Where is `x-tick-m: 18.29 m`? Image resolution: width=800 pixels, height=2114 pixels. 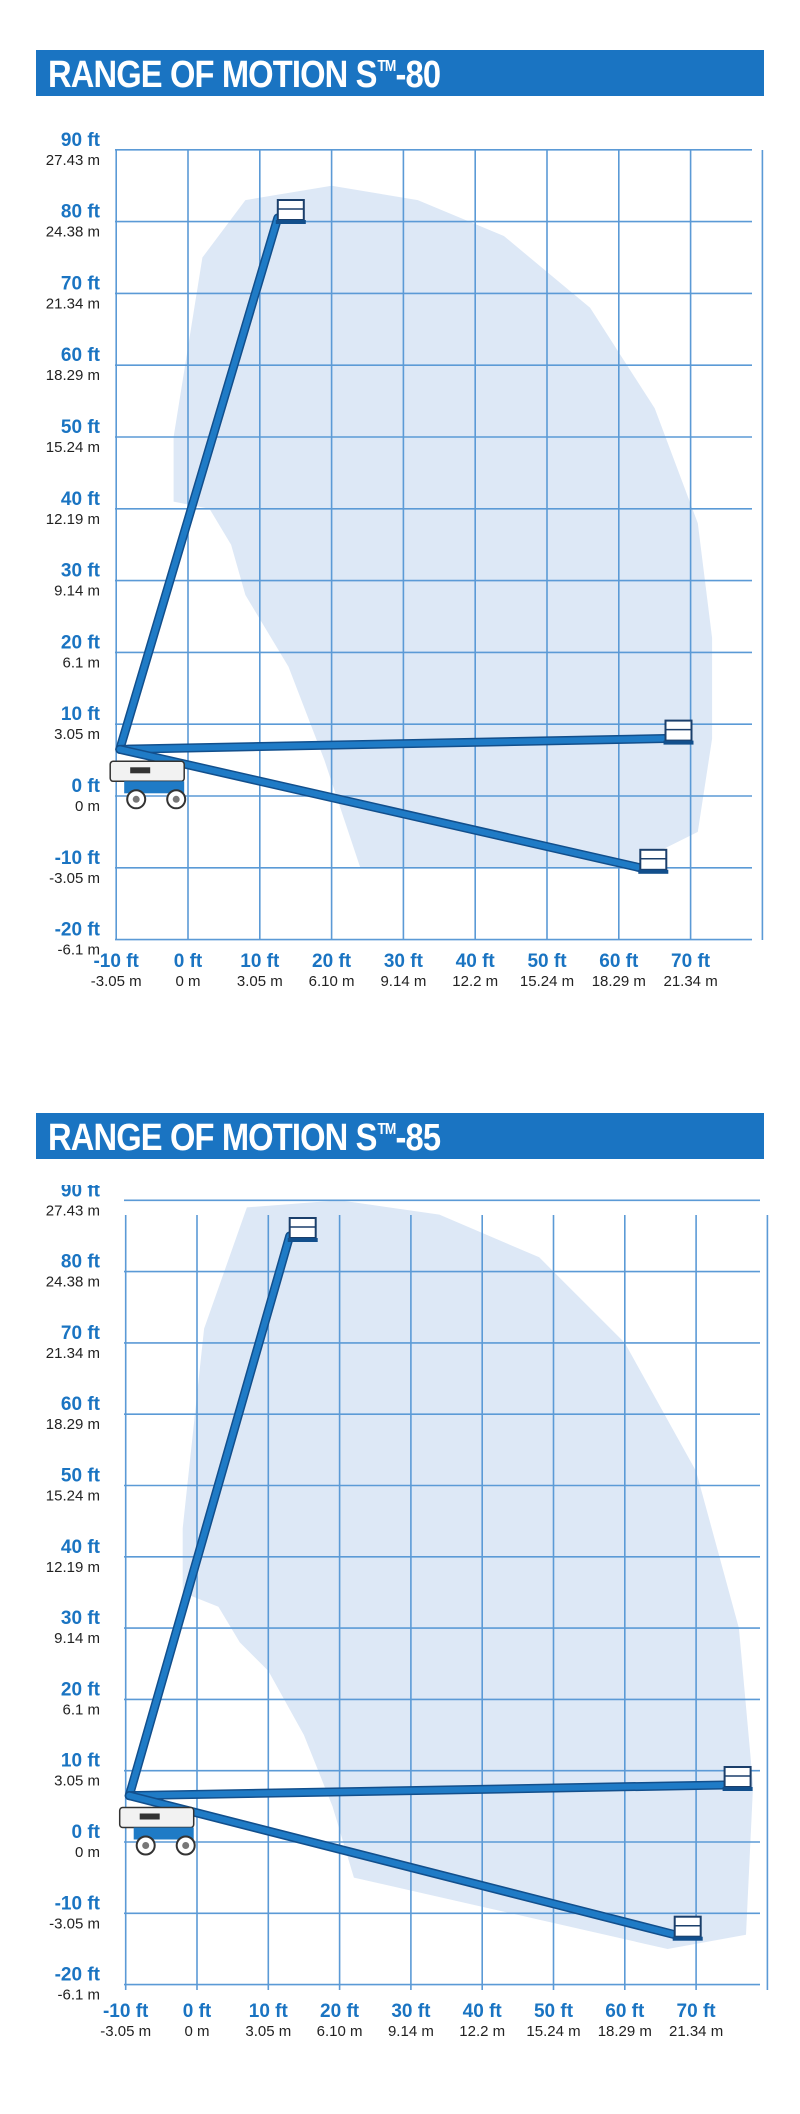 x-tick-m: 18.29 m is located at coordinates (619, 981).